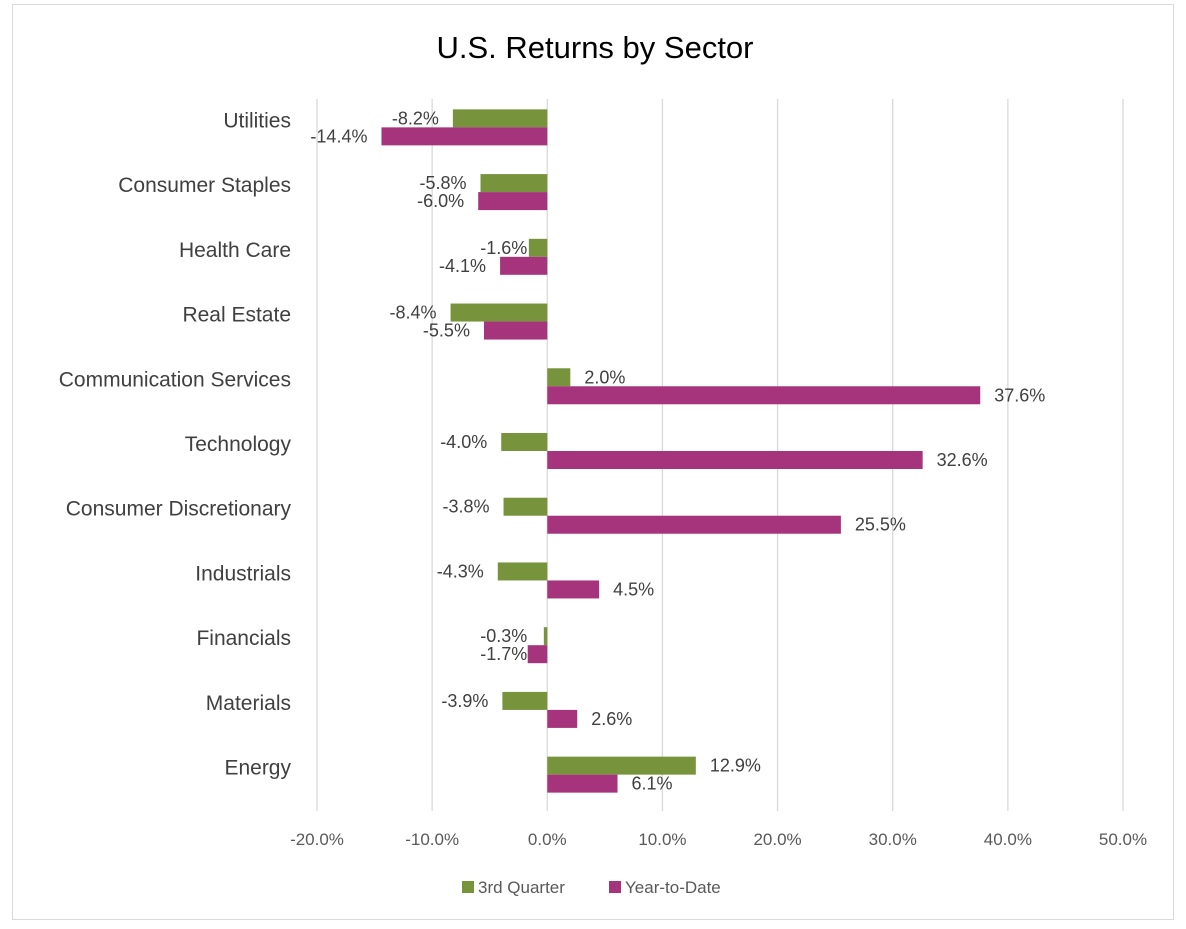 The height and width of the screenshot is (929, 1186). What do you see at coordinates (893, 839) in the screenshot?
I see `x-tick-label: 30.0%` at bounding box center [893, 839].